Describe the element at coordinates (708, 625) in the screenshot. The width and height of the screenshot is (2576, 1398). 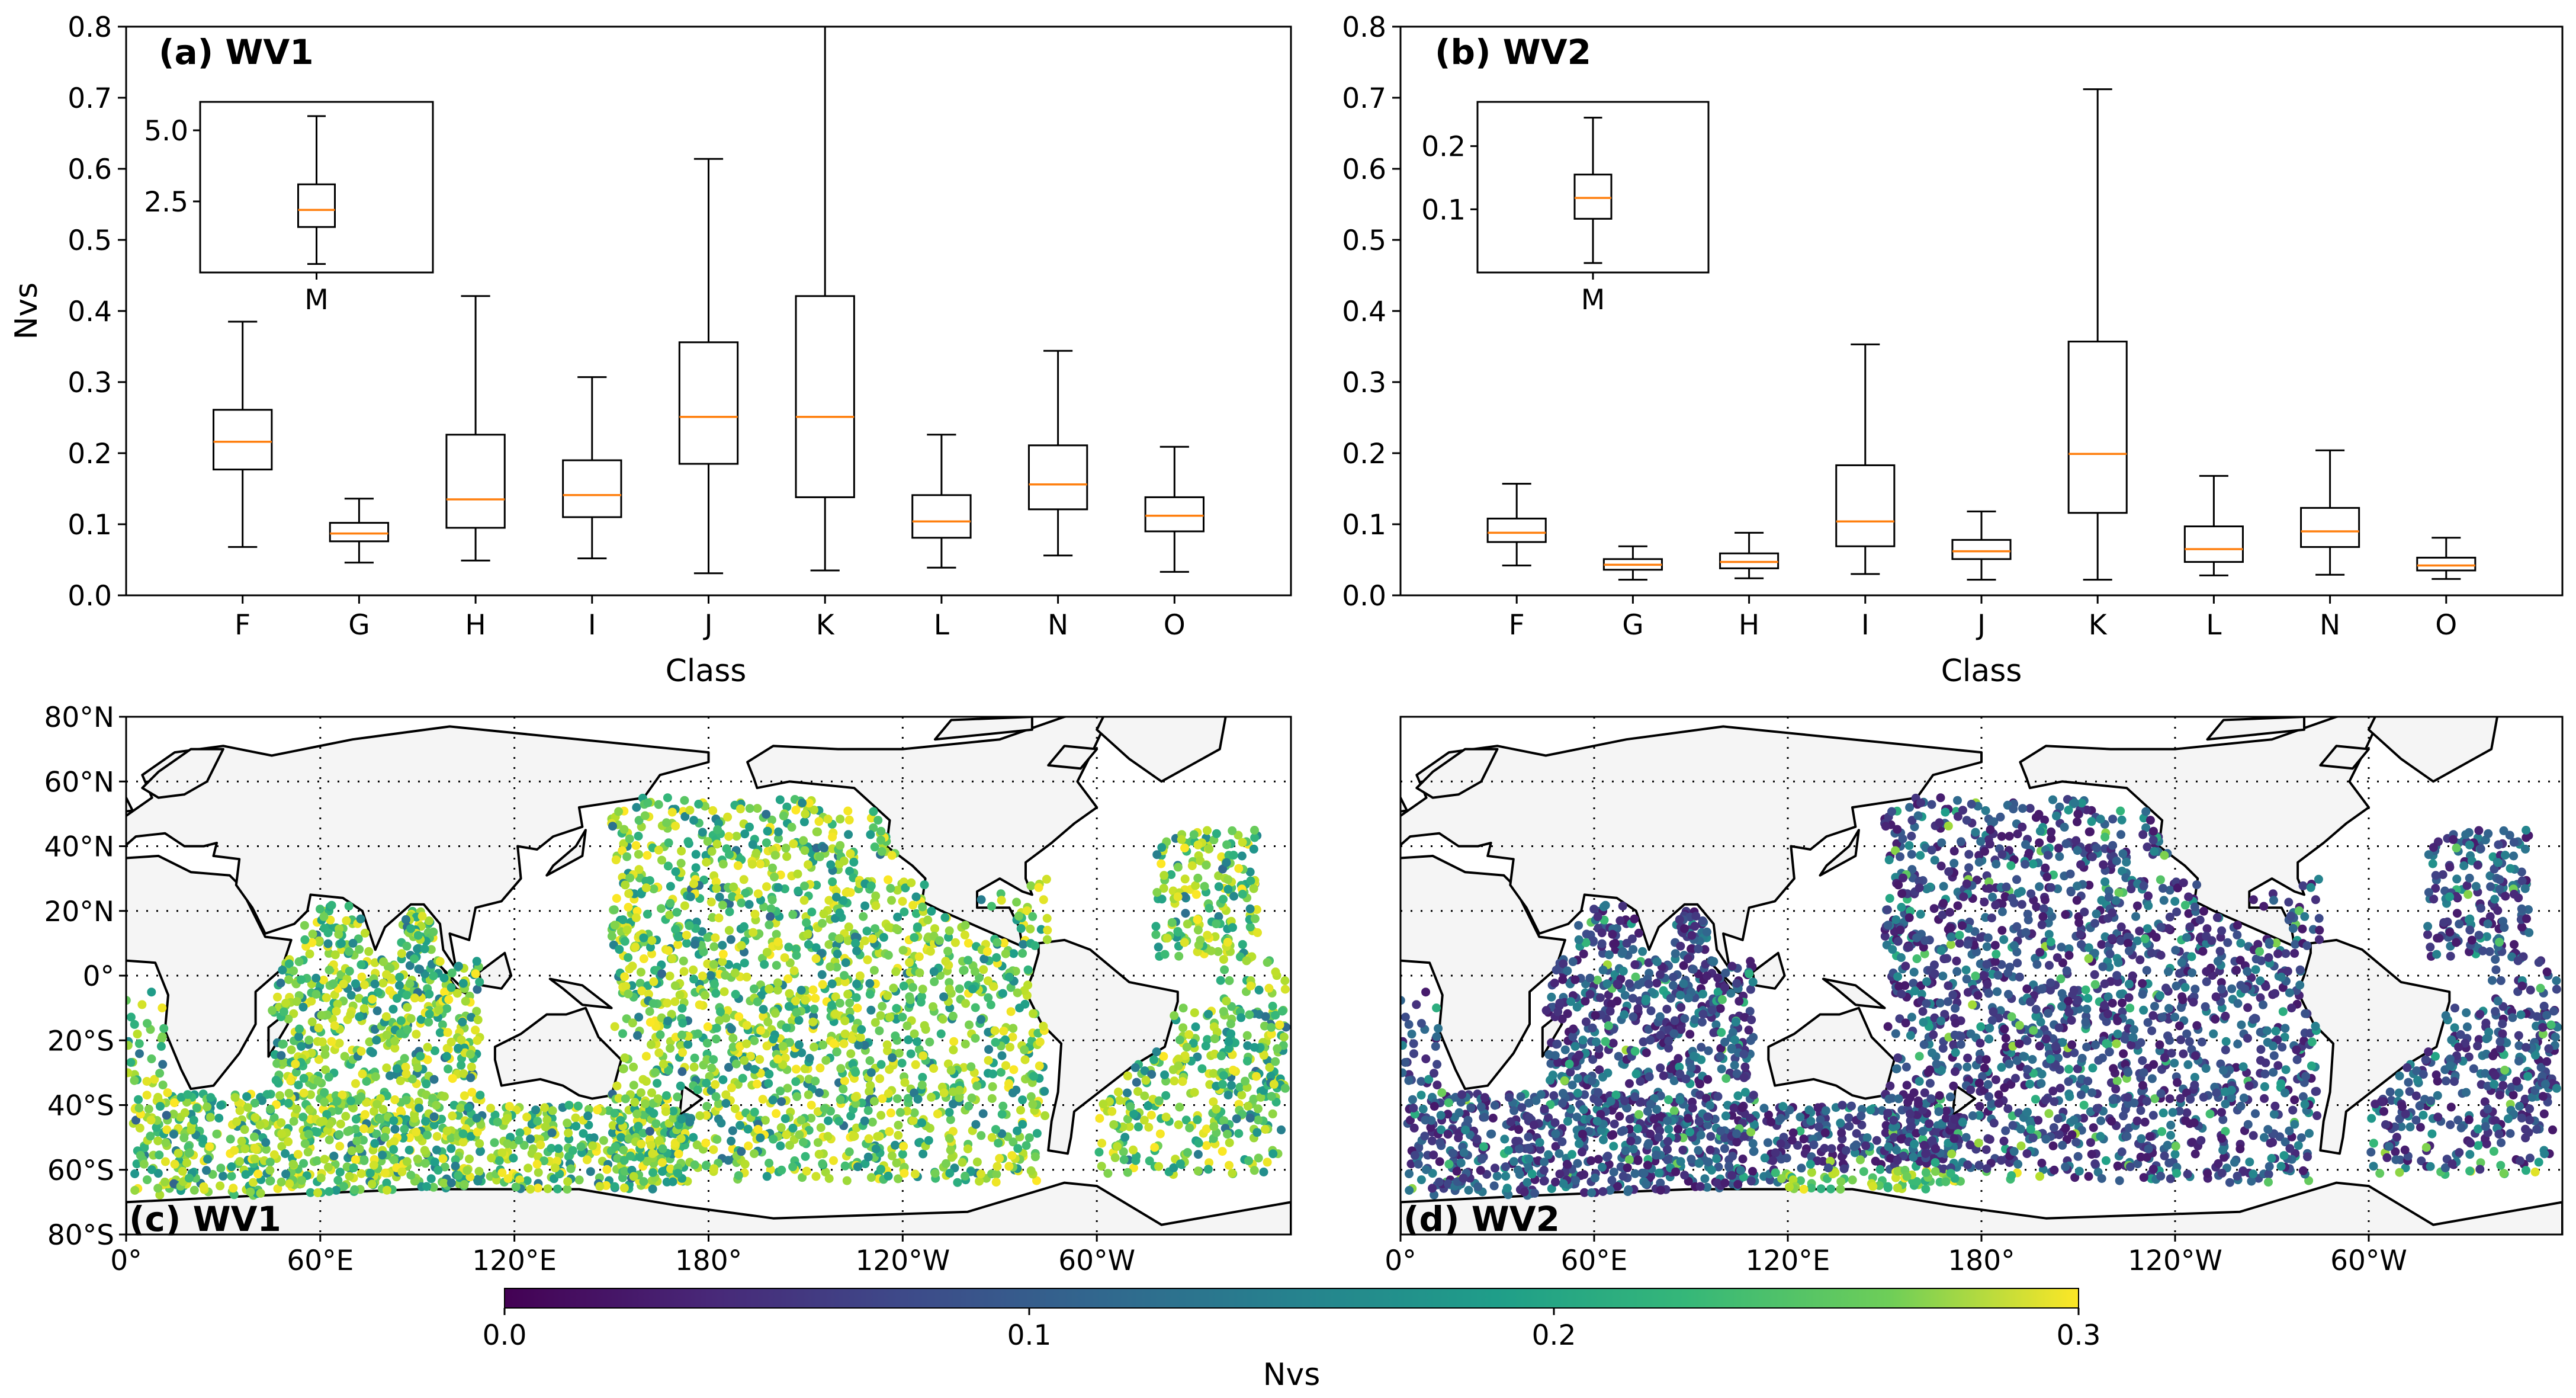
I see `panel-a-xtick-label: J` at that location.